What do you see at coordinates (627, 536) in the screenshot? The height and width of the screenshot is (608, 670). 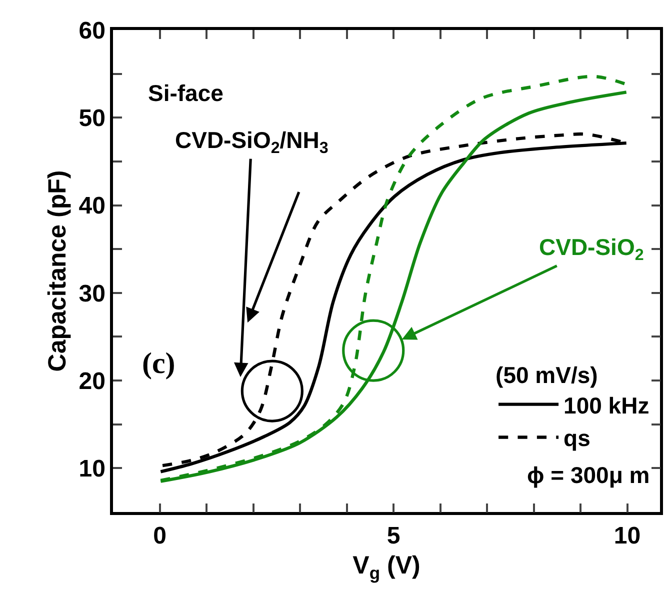 I see `x-tick-label: 10` at bounding box center [627, 536].